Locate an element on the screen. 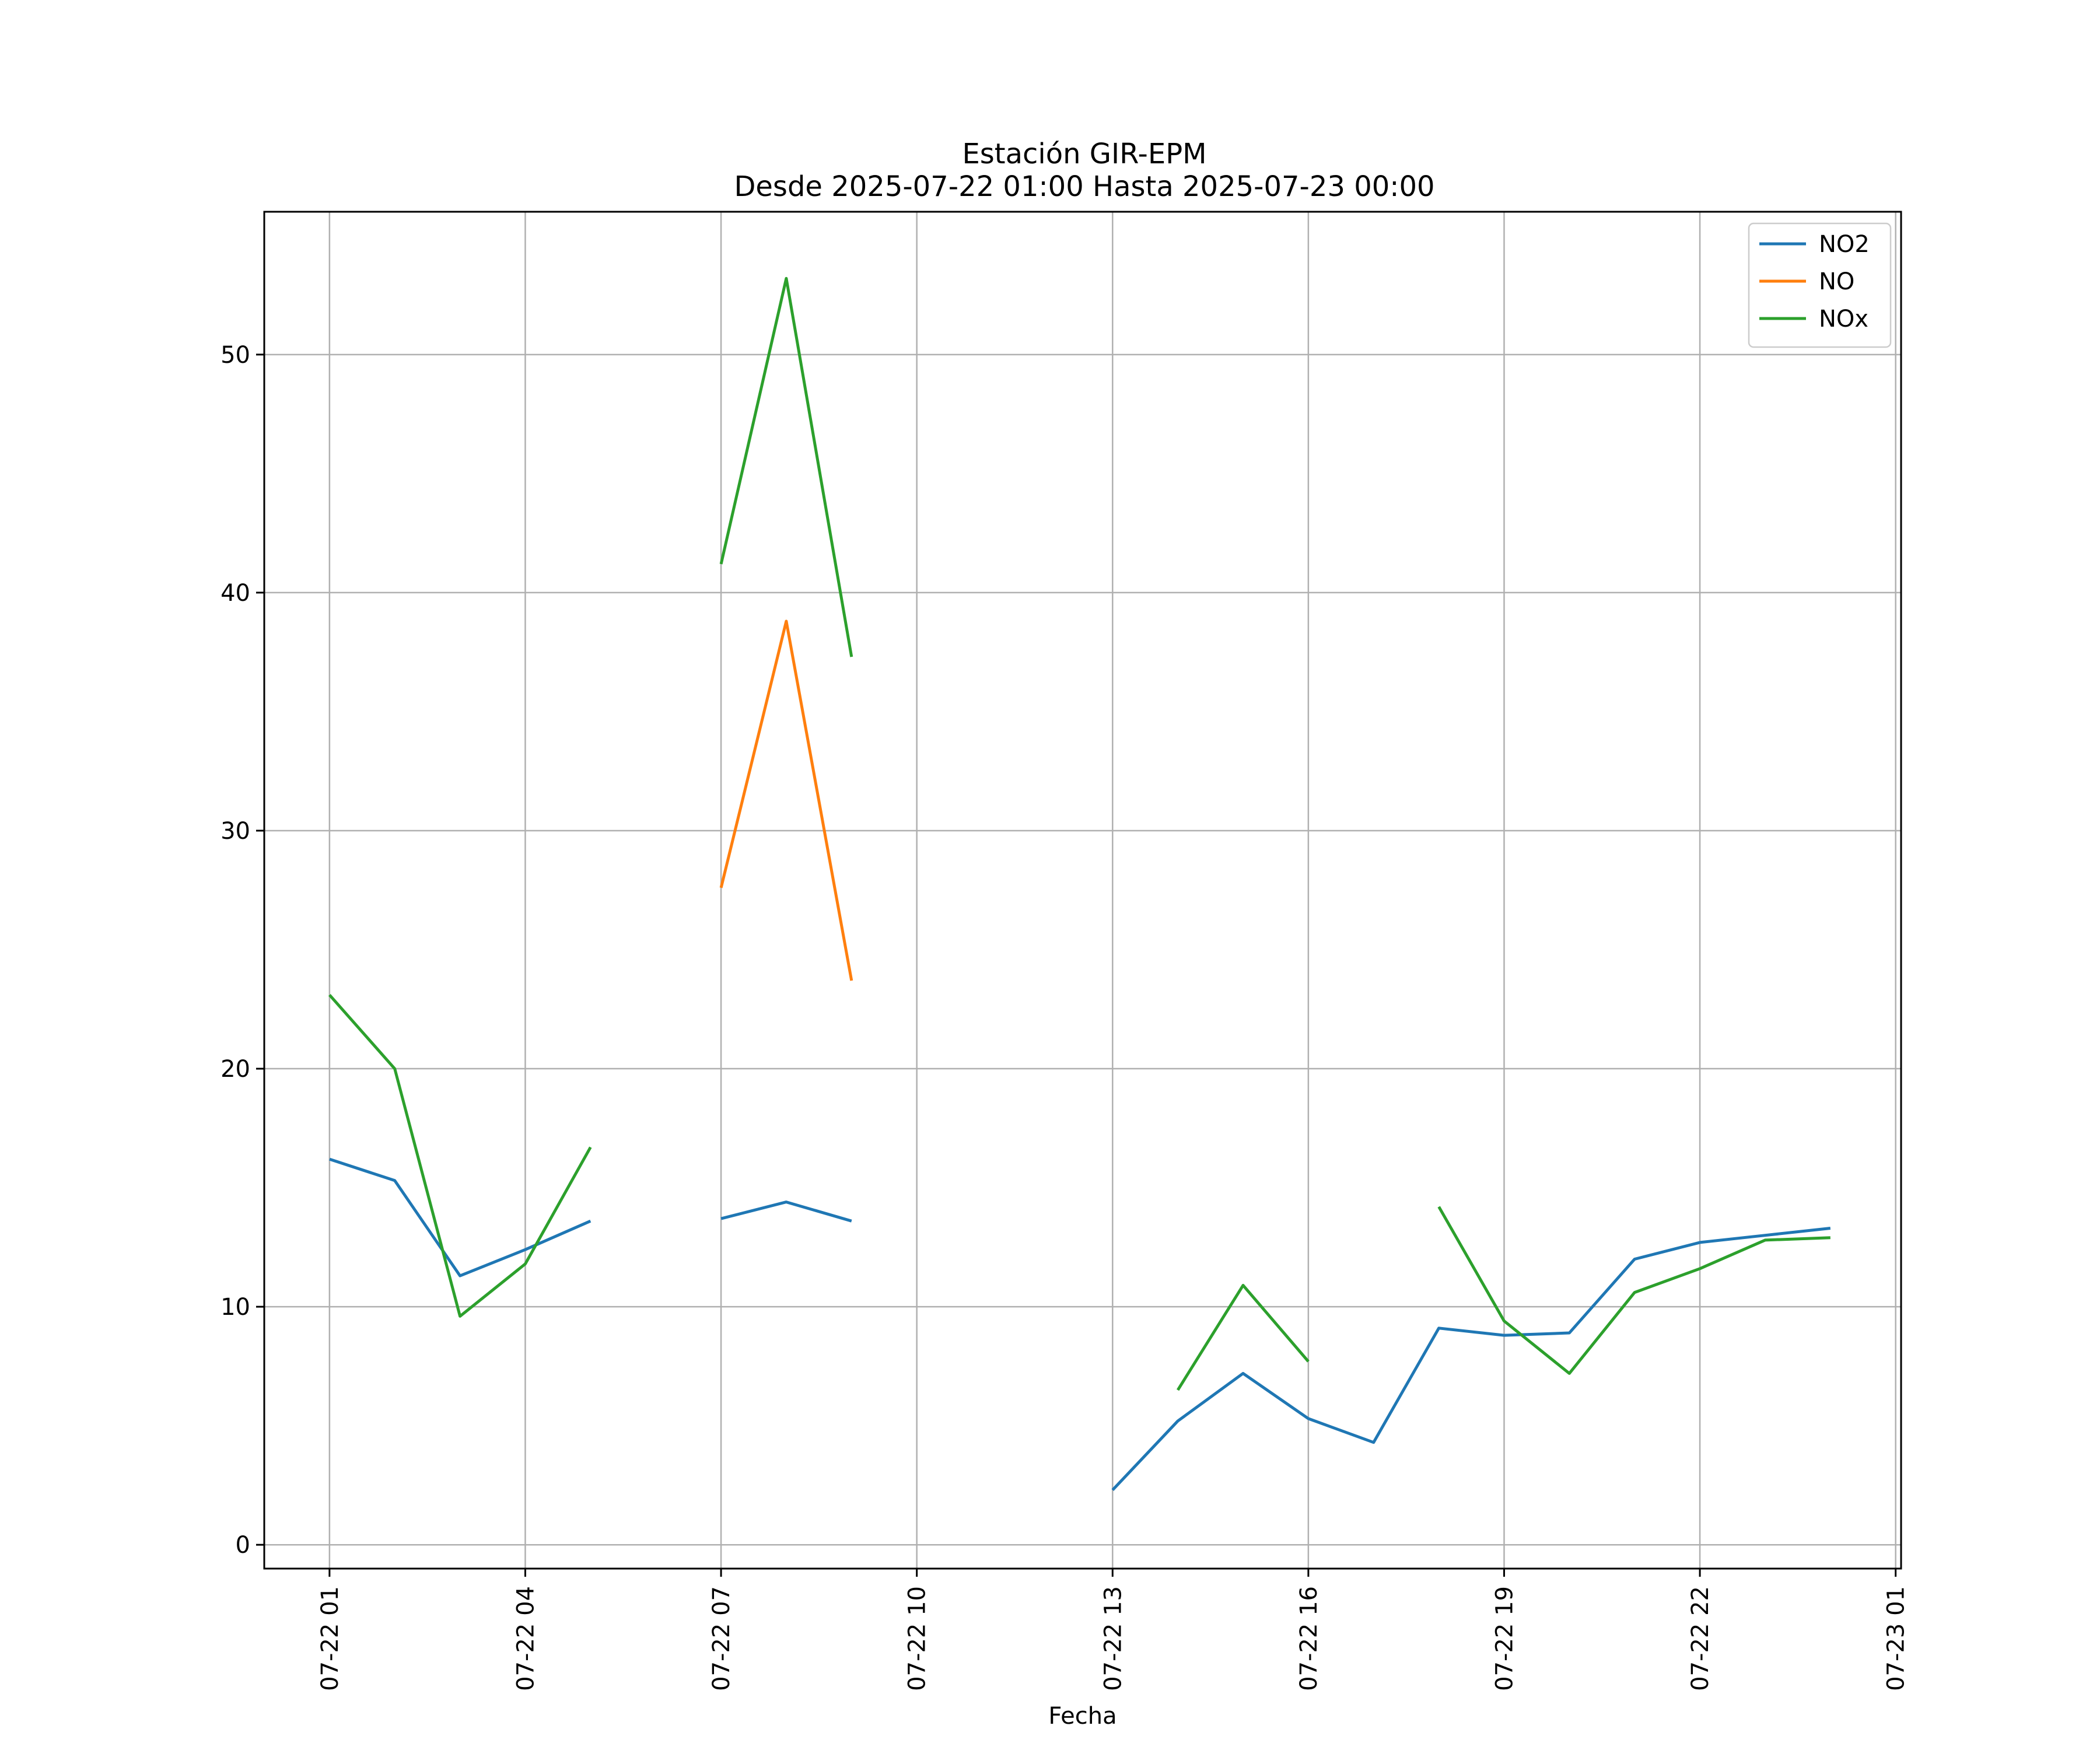 This screenshot has height=1750, width=2100. x-tick-label: 07-22 01 is located at coordinates (330, 1638).